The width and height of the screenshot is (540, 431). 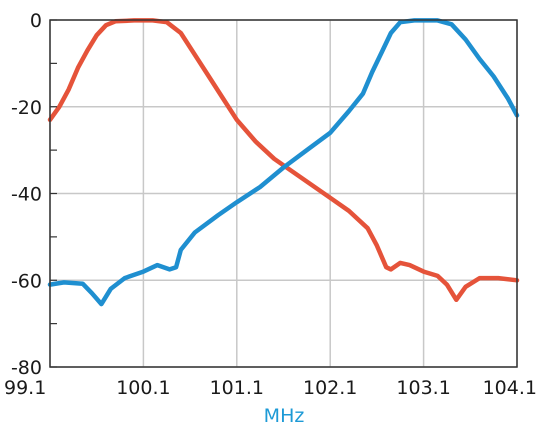 What do you see at coordinates (143, 388) in the screenshot?
I see `x-tick-label: 100.1` at bounding box center [143, 388].